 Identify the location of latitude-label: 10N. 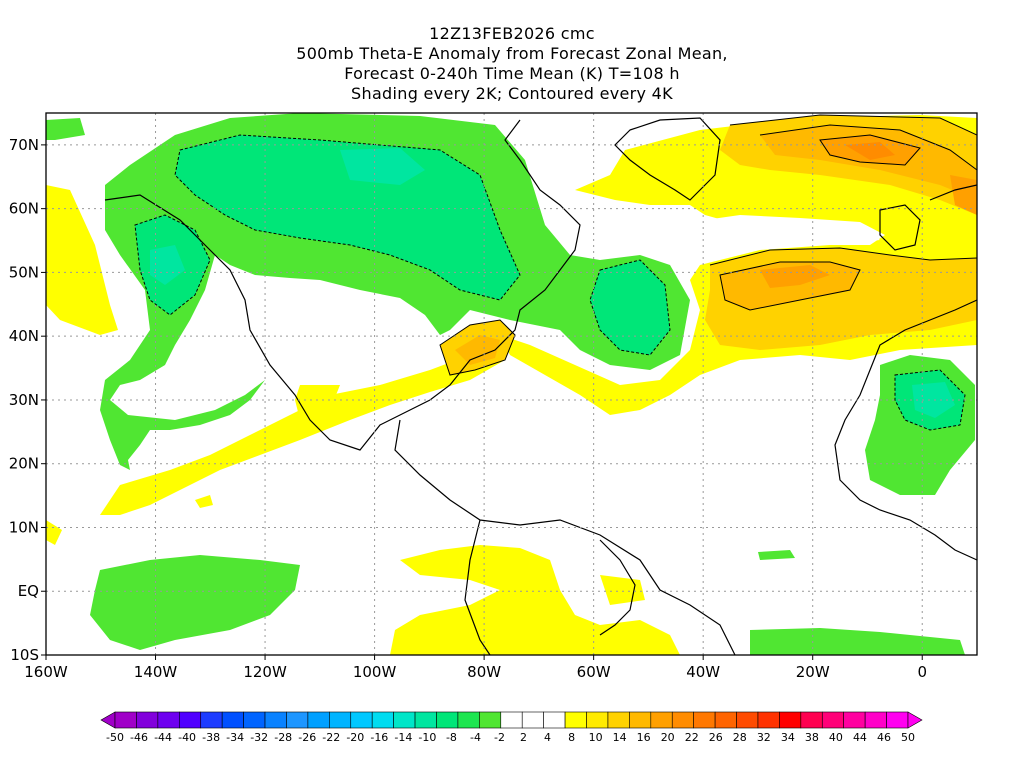
(24, 527).